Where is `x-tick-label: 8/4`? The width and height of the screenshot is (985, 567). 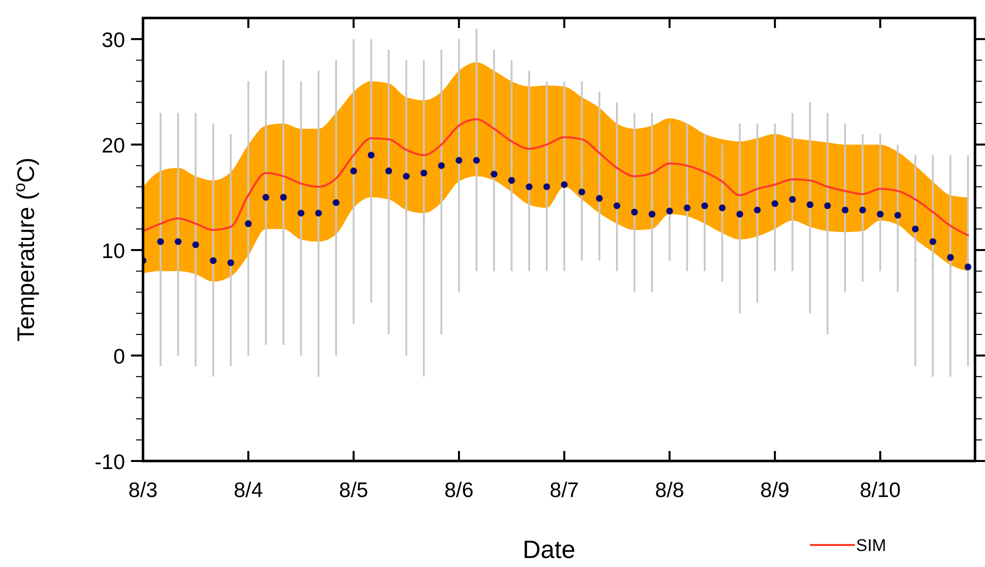 x-tick-label: 8/4 is located at coordinates (249, 490).